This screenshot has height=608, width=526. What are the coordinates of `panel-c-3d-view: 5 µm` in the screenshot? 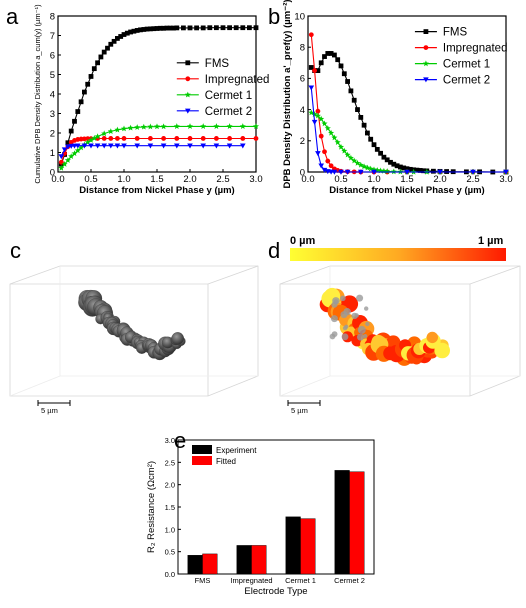 It's located at (134, 340).